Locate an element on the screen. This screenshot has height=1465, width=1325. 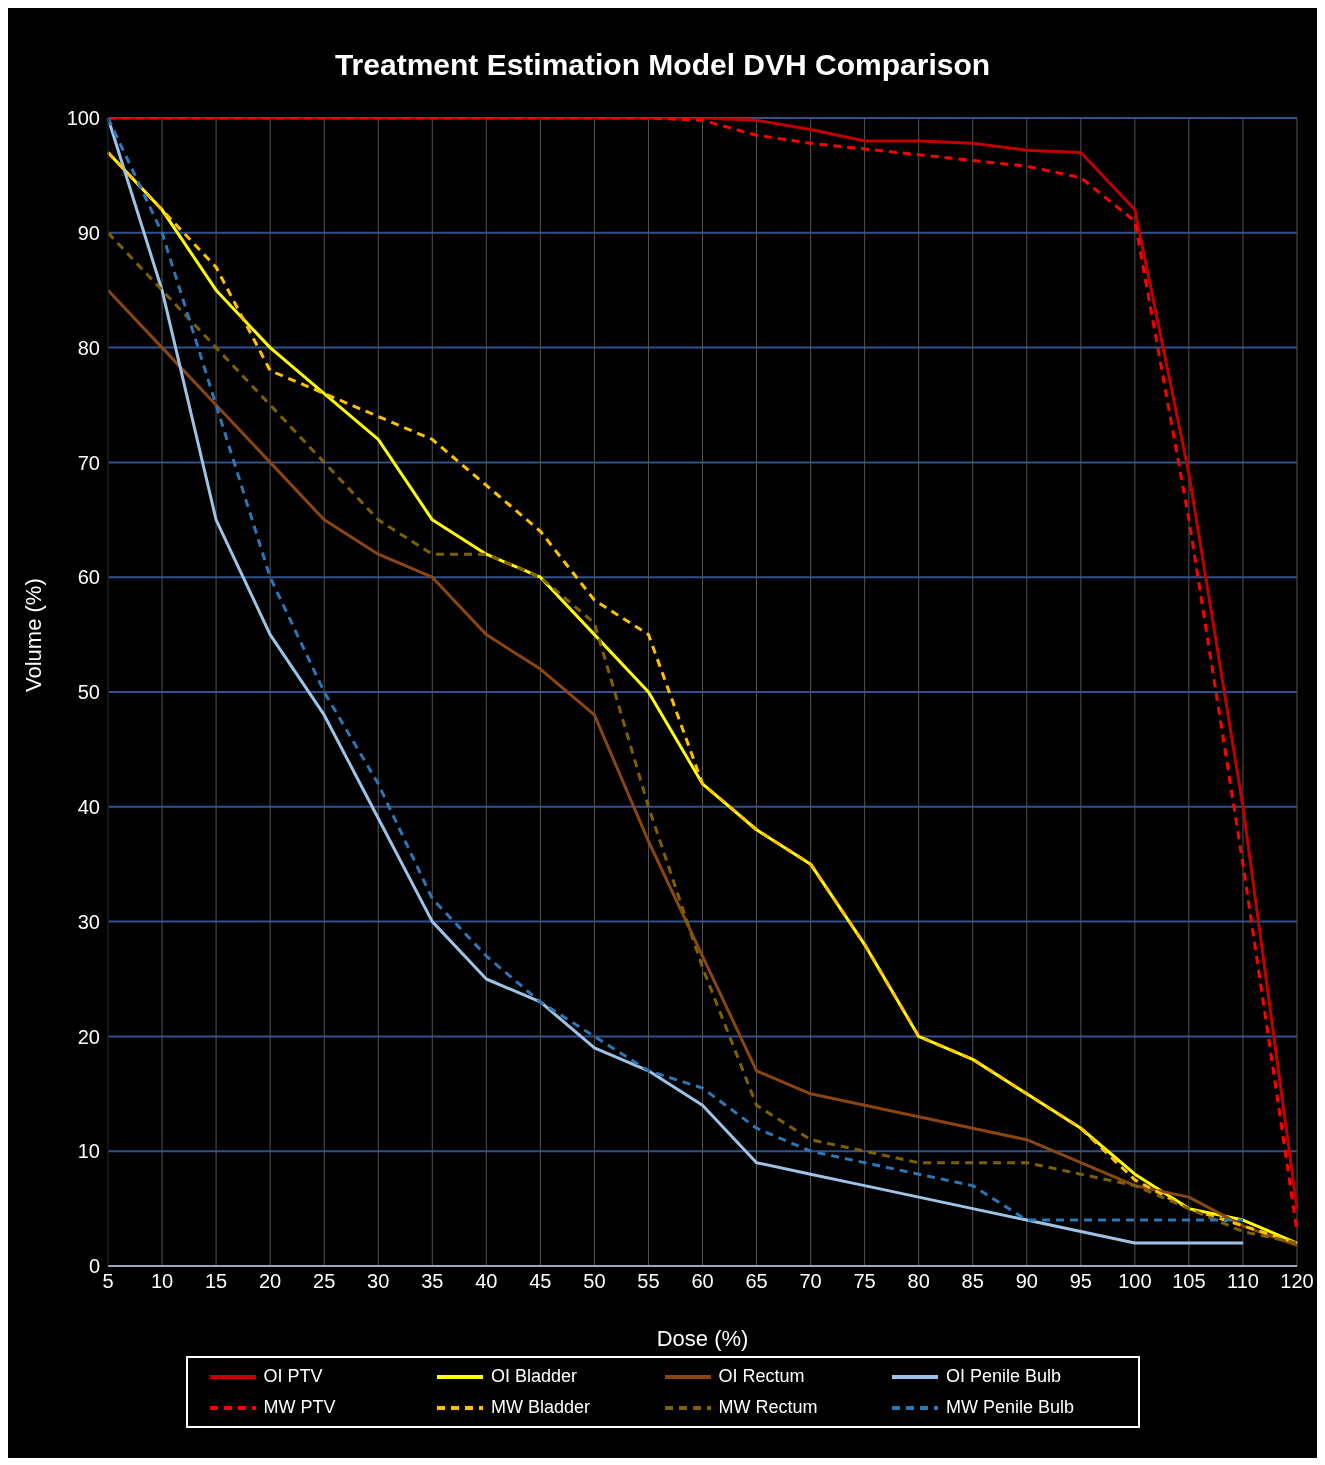
legend-label: OI Rectum is located at coordinates (761, 1376).